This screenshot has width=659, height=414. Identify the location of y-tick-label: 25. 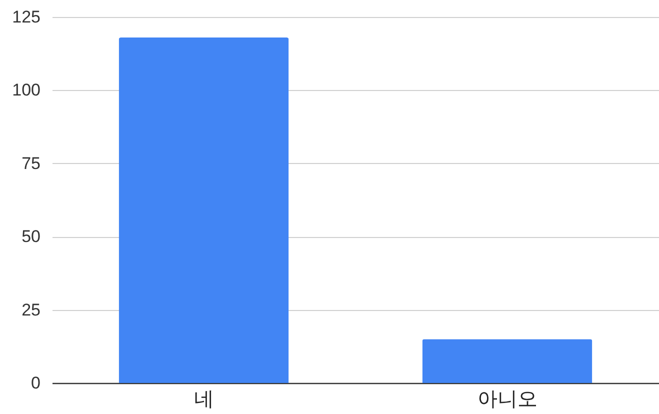
(31, 310).